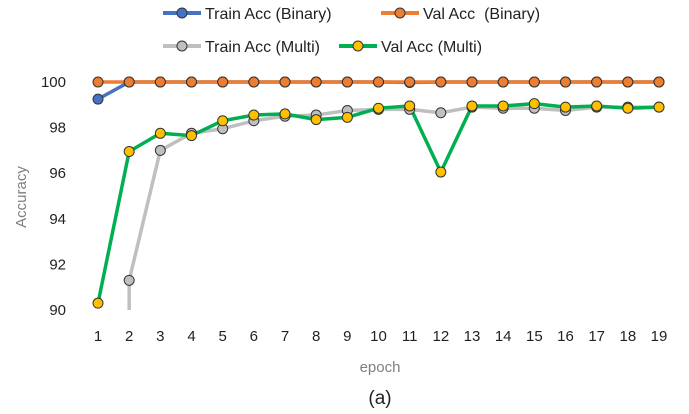 This screenshot has width=689, height=414. What do you see at coordinates (53, 196) in the screenshot?
I see `y-axis: 90 92 94 96 98 100` at bounding box center [53, 196].